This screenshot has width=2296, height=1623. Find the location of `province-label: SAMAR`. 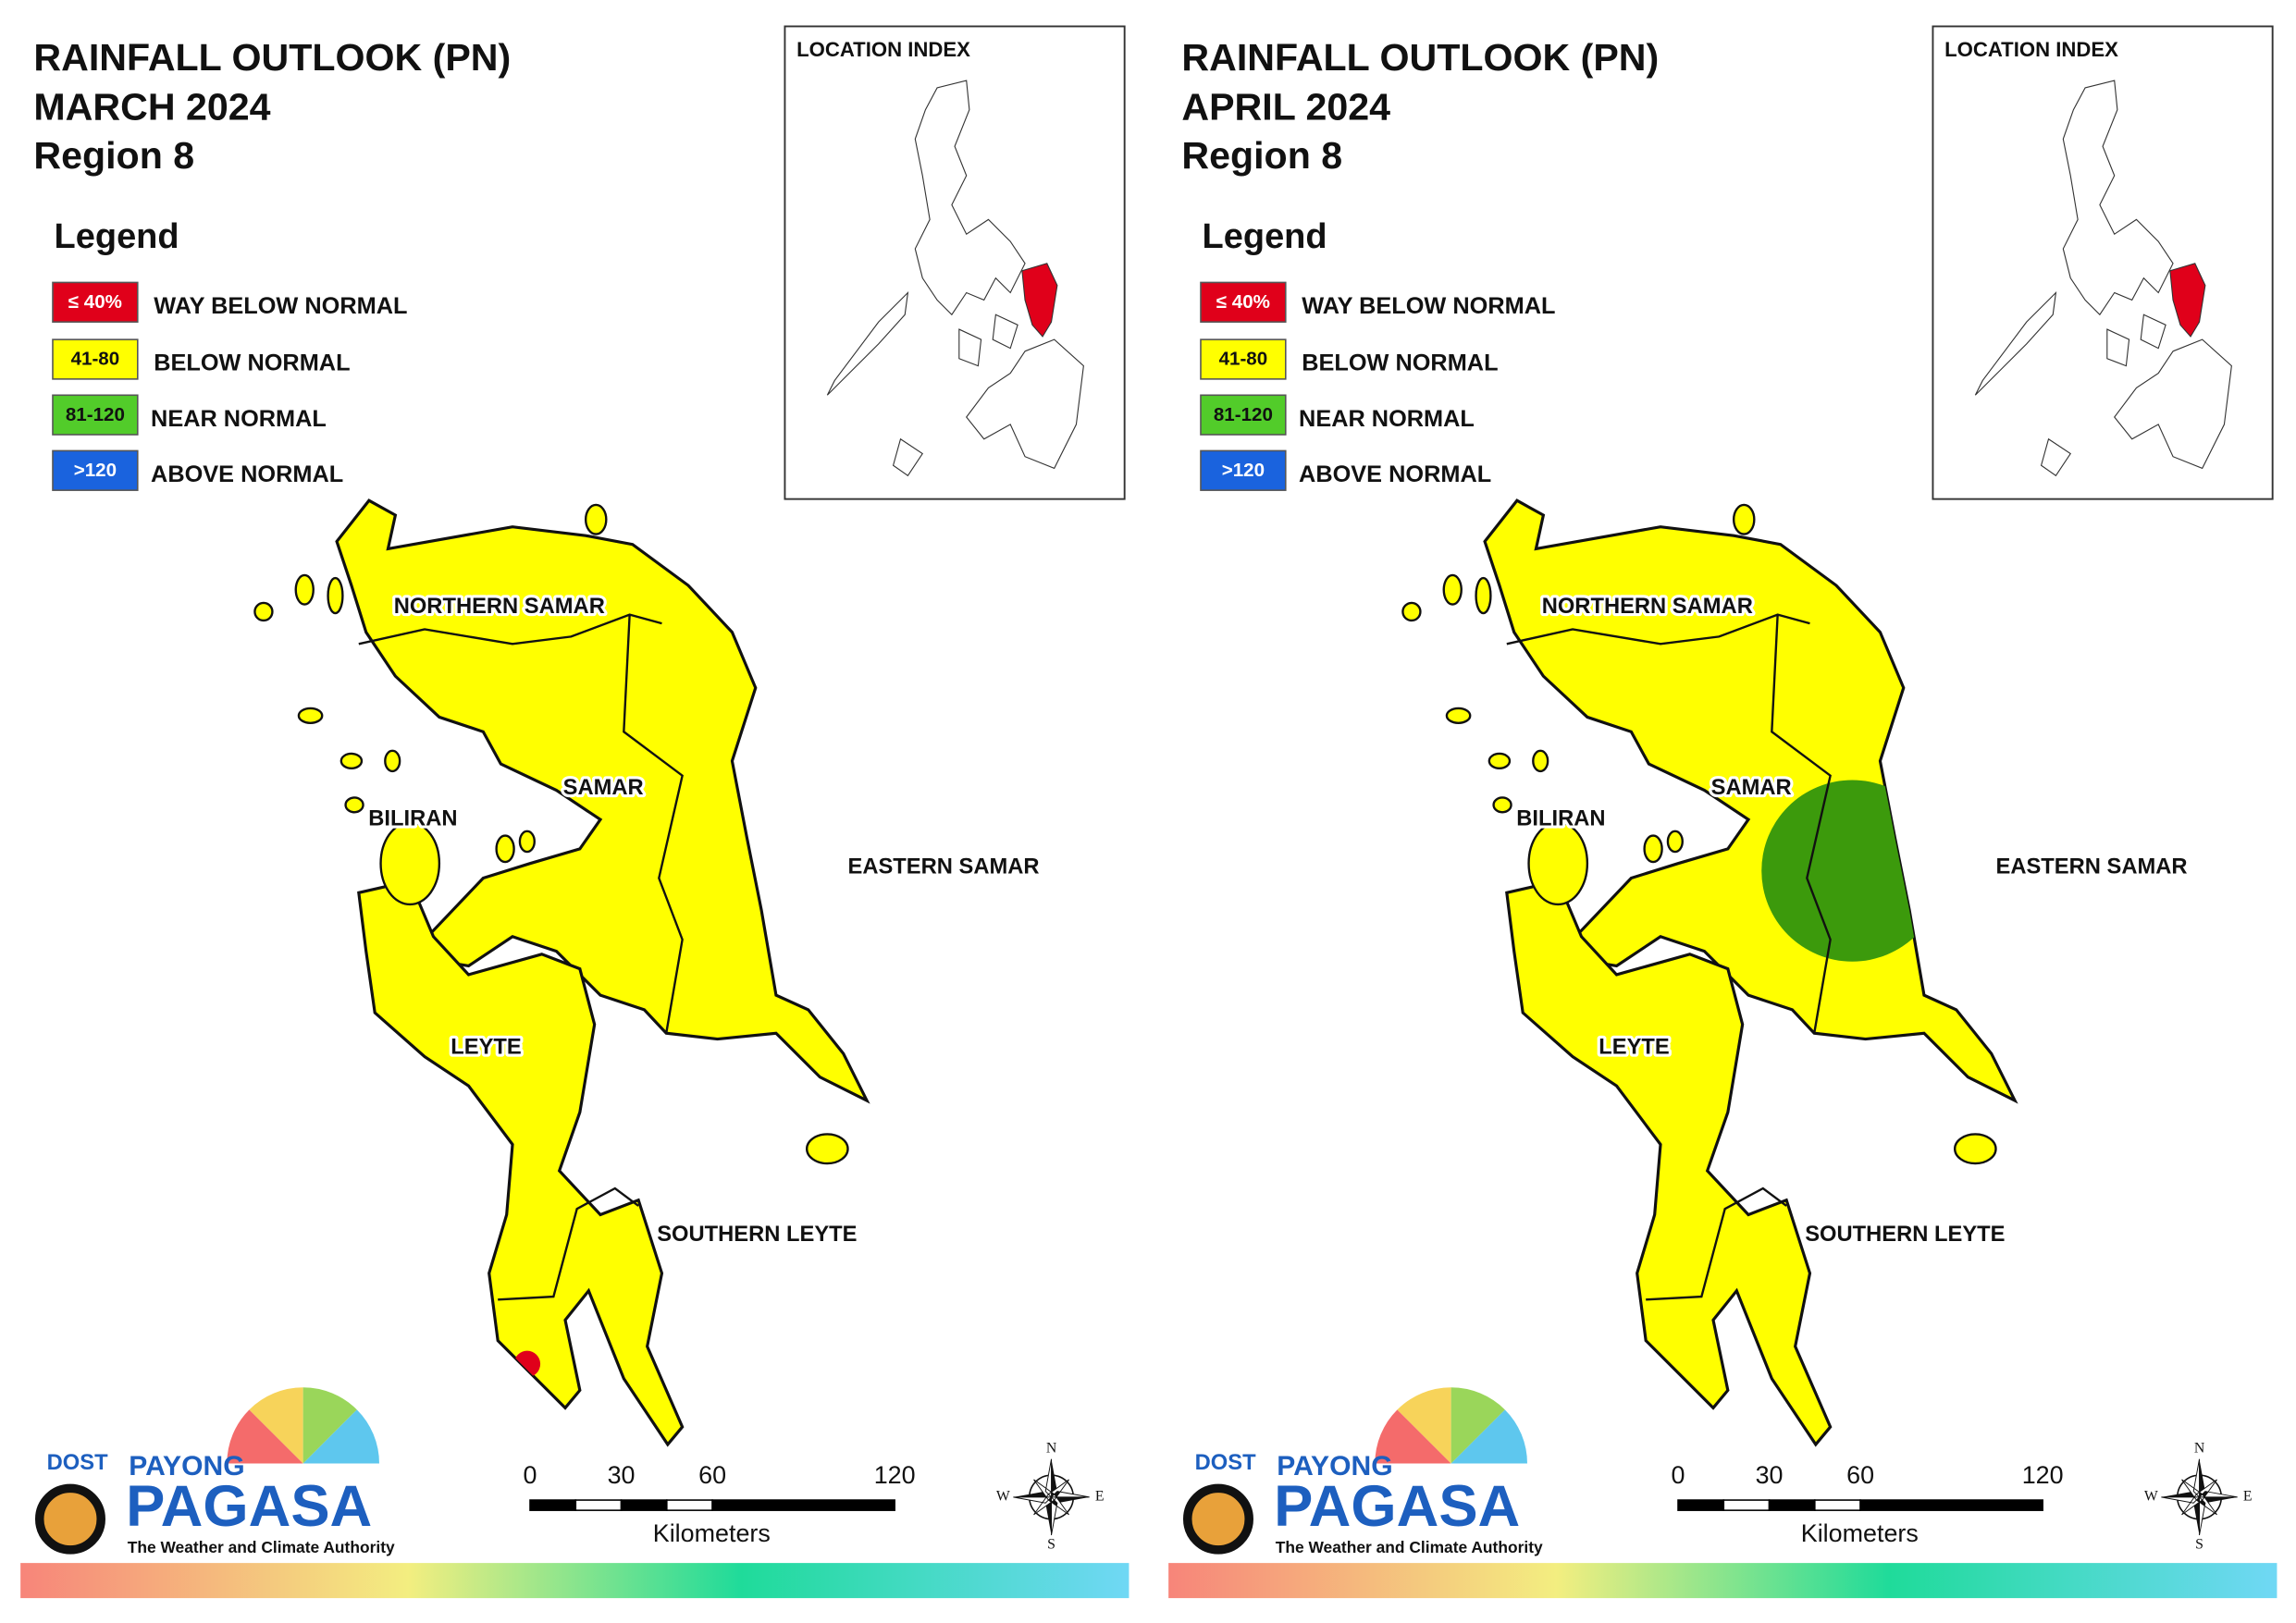

province-label: SAMAR is located at coordinates (603, 788).